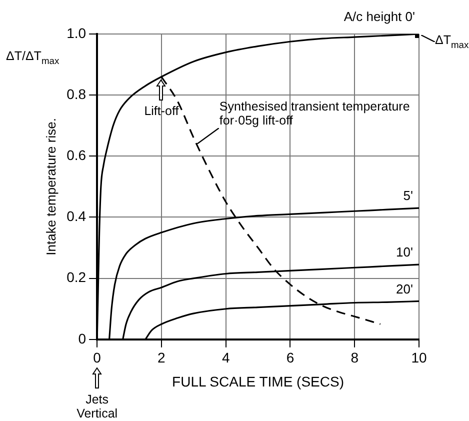 The height and width of the screenshot is (421, 469). Describe the element at coordinates (226, 358) in the screenshot. I see `x-tick-label: 4` at that location.